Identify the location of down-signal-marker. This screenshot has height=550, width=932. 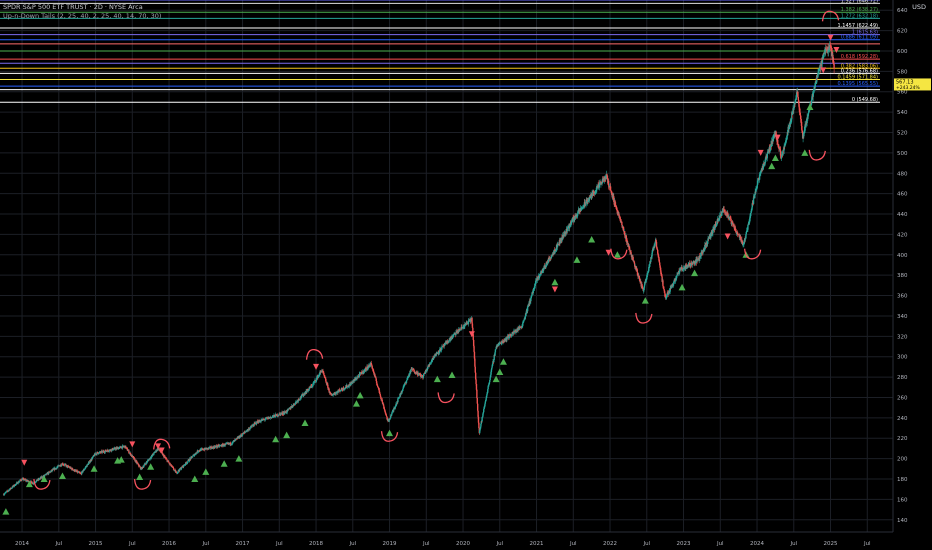
(823, 70).